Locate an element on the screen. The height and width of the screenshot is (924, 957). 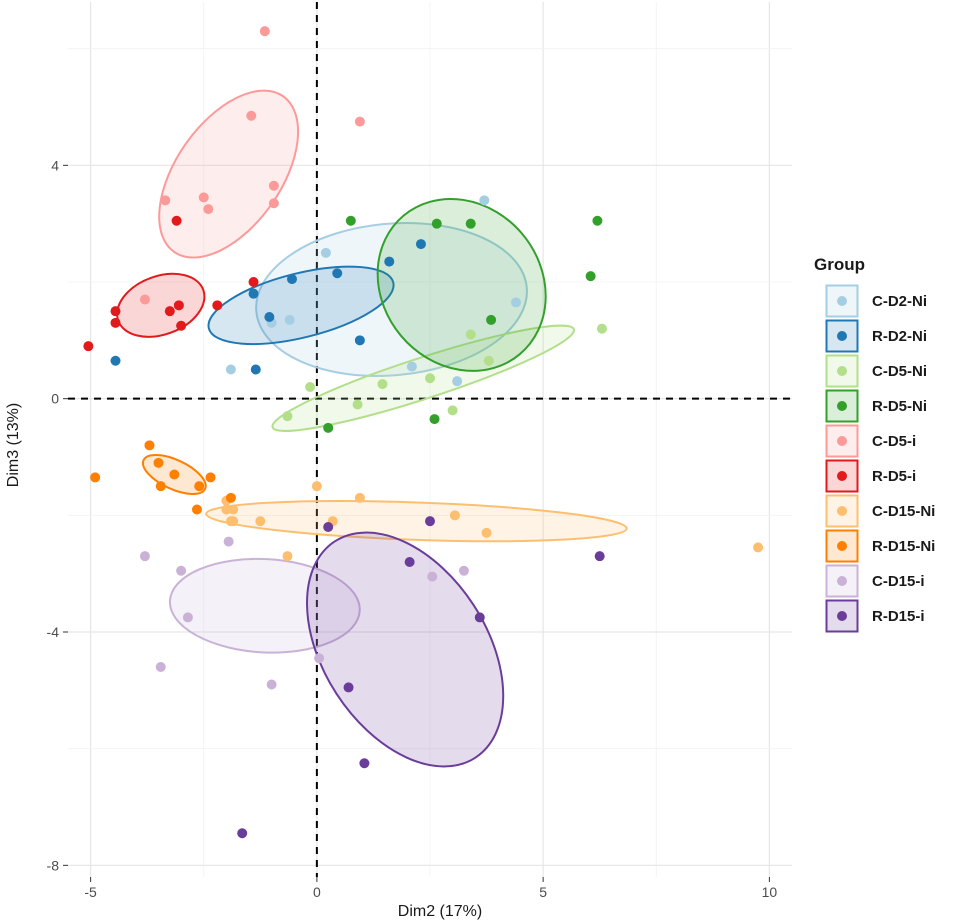
legend-label-c-d2-ni: C-D2-Ni is located at coordinates (899, 301).